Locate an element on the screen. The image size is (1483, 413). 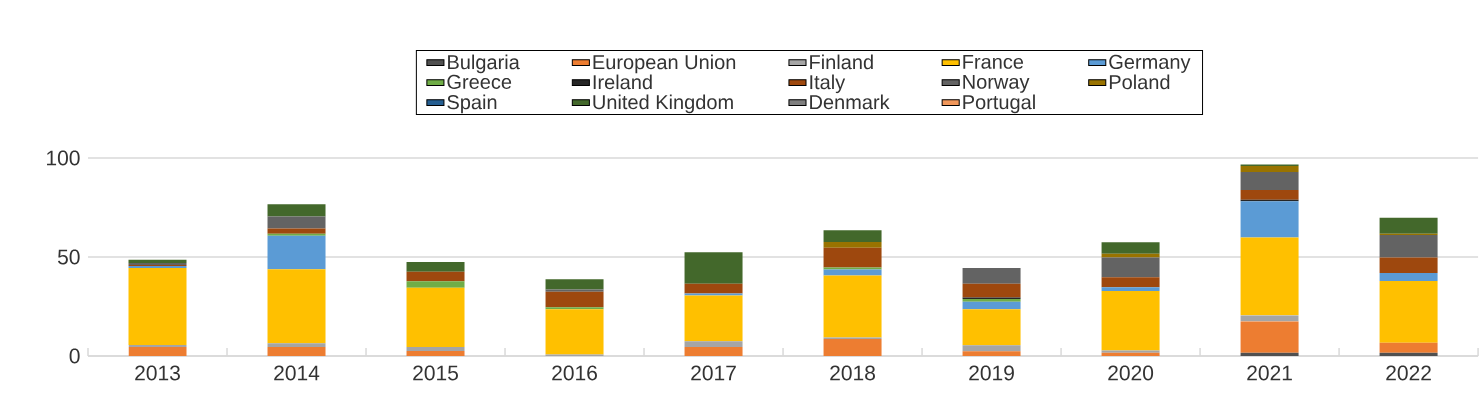
legend-label: Germany is located at coordinates (1150, 63).